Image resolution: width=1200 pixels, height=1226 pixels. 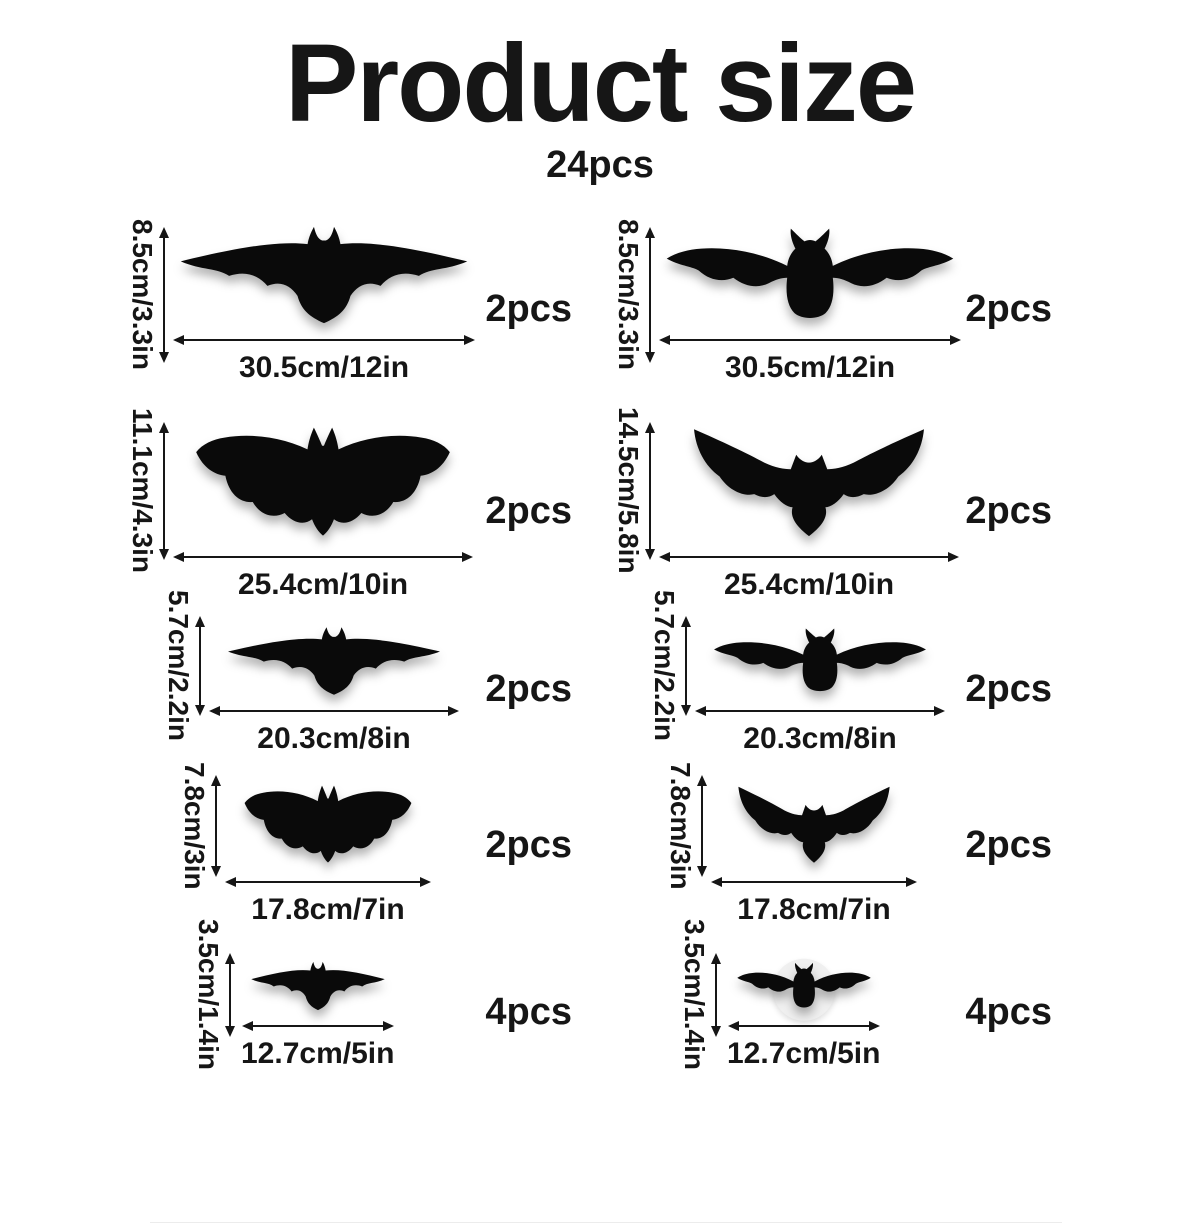 I want to click on height-dimension-group: 11.1cm/4.3in, so click(x=148, y=490).